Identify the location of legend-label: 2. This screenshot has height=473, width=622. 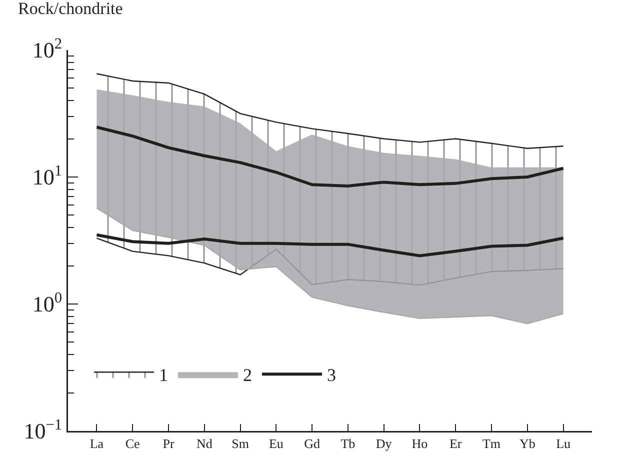
(247, 375).